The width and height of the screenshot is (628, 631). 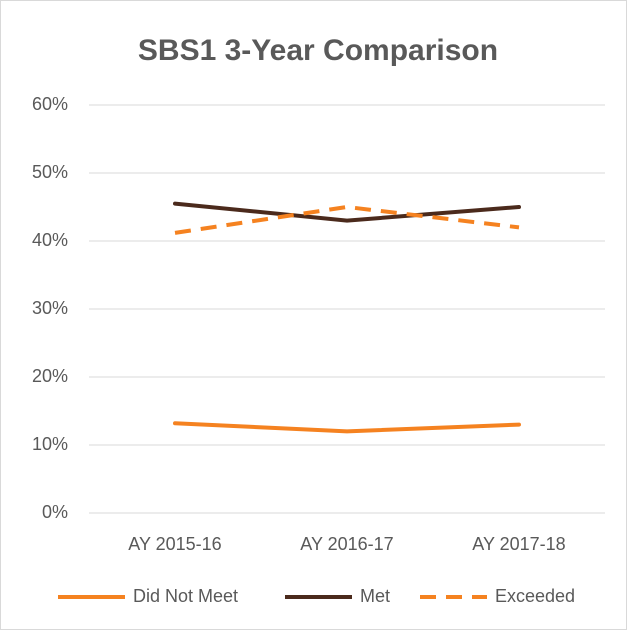 What do you see at coordinates (318, 50) in the screenshot?
I see `chart-title: SBS1 3-Year Comparison` at bounding box center [318, 50].